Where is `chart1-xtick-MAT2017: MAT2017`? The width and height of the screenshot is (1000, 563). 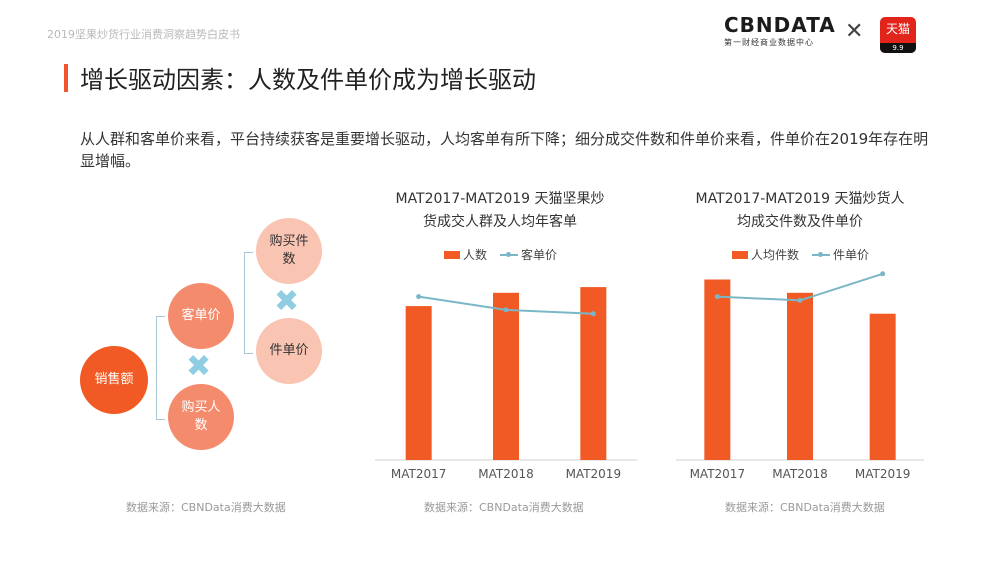
chart1-xtick-MAT2017: MAT2017 is located at coordinates (419, 474).